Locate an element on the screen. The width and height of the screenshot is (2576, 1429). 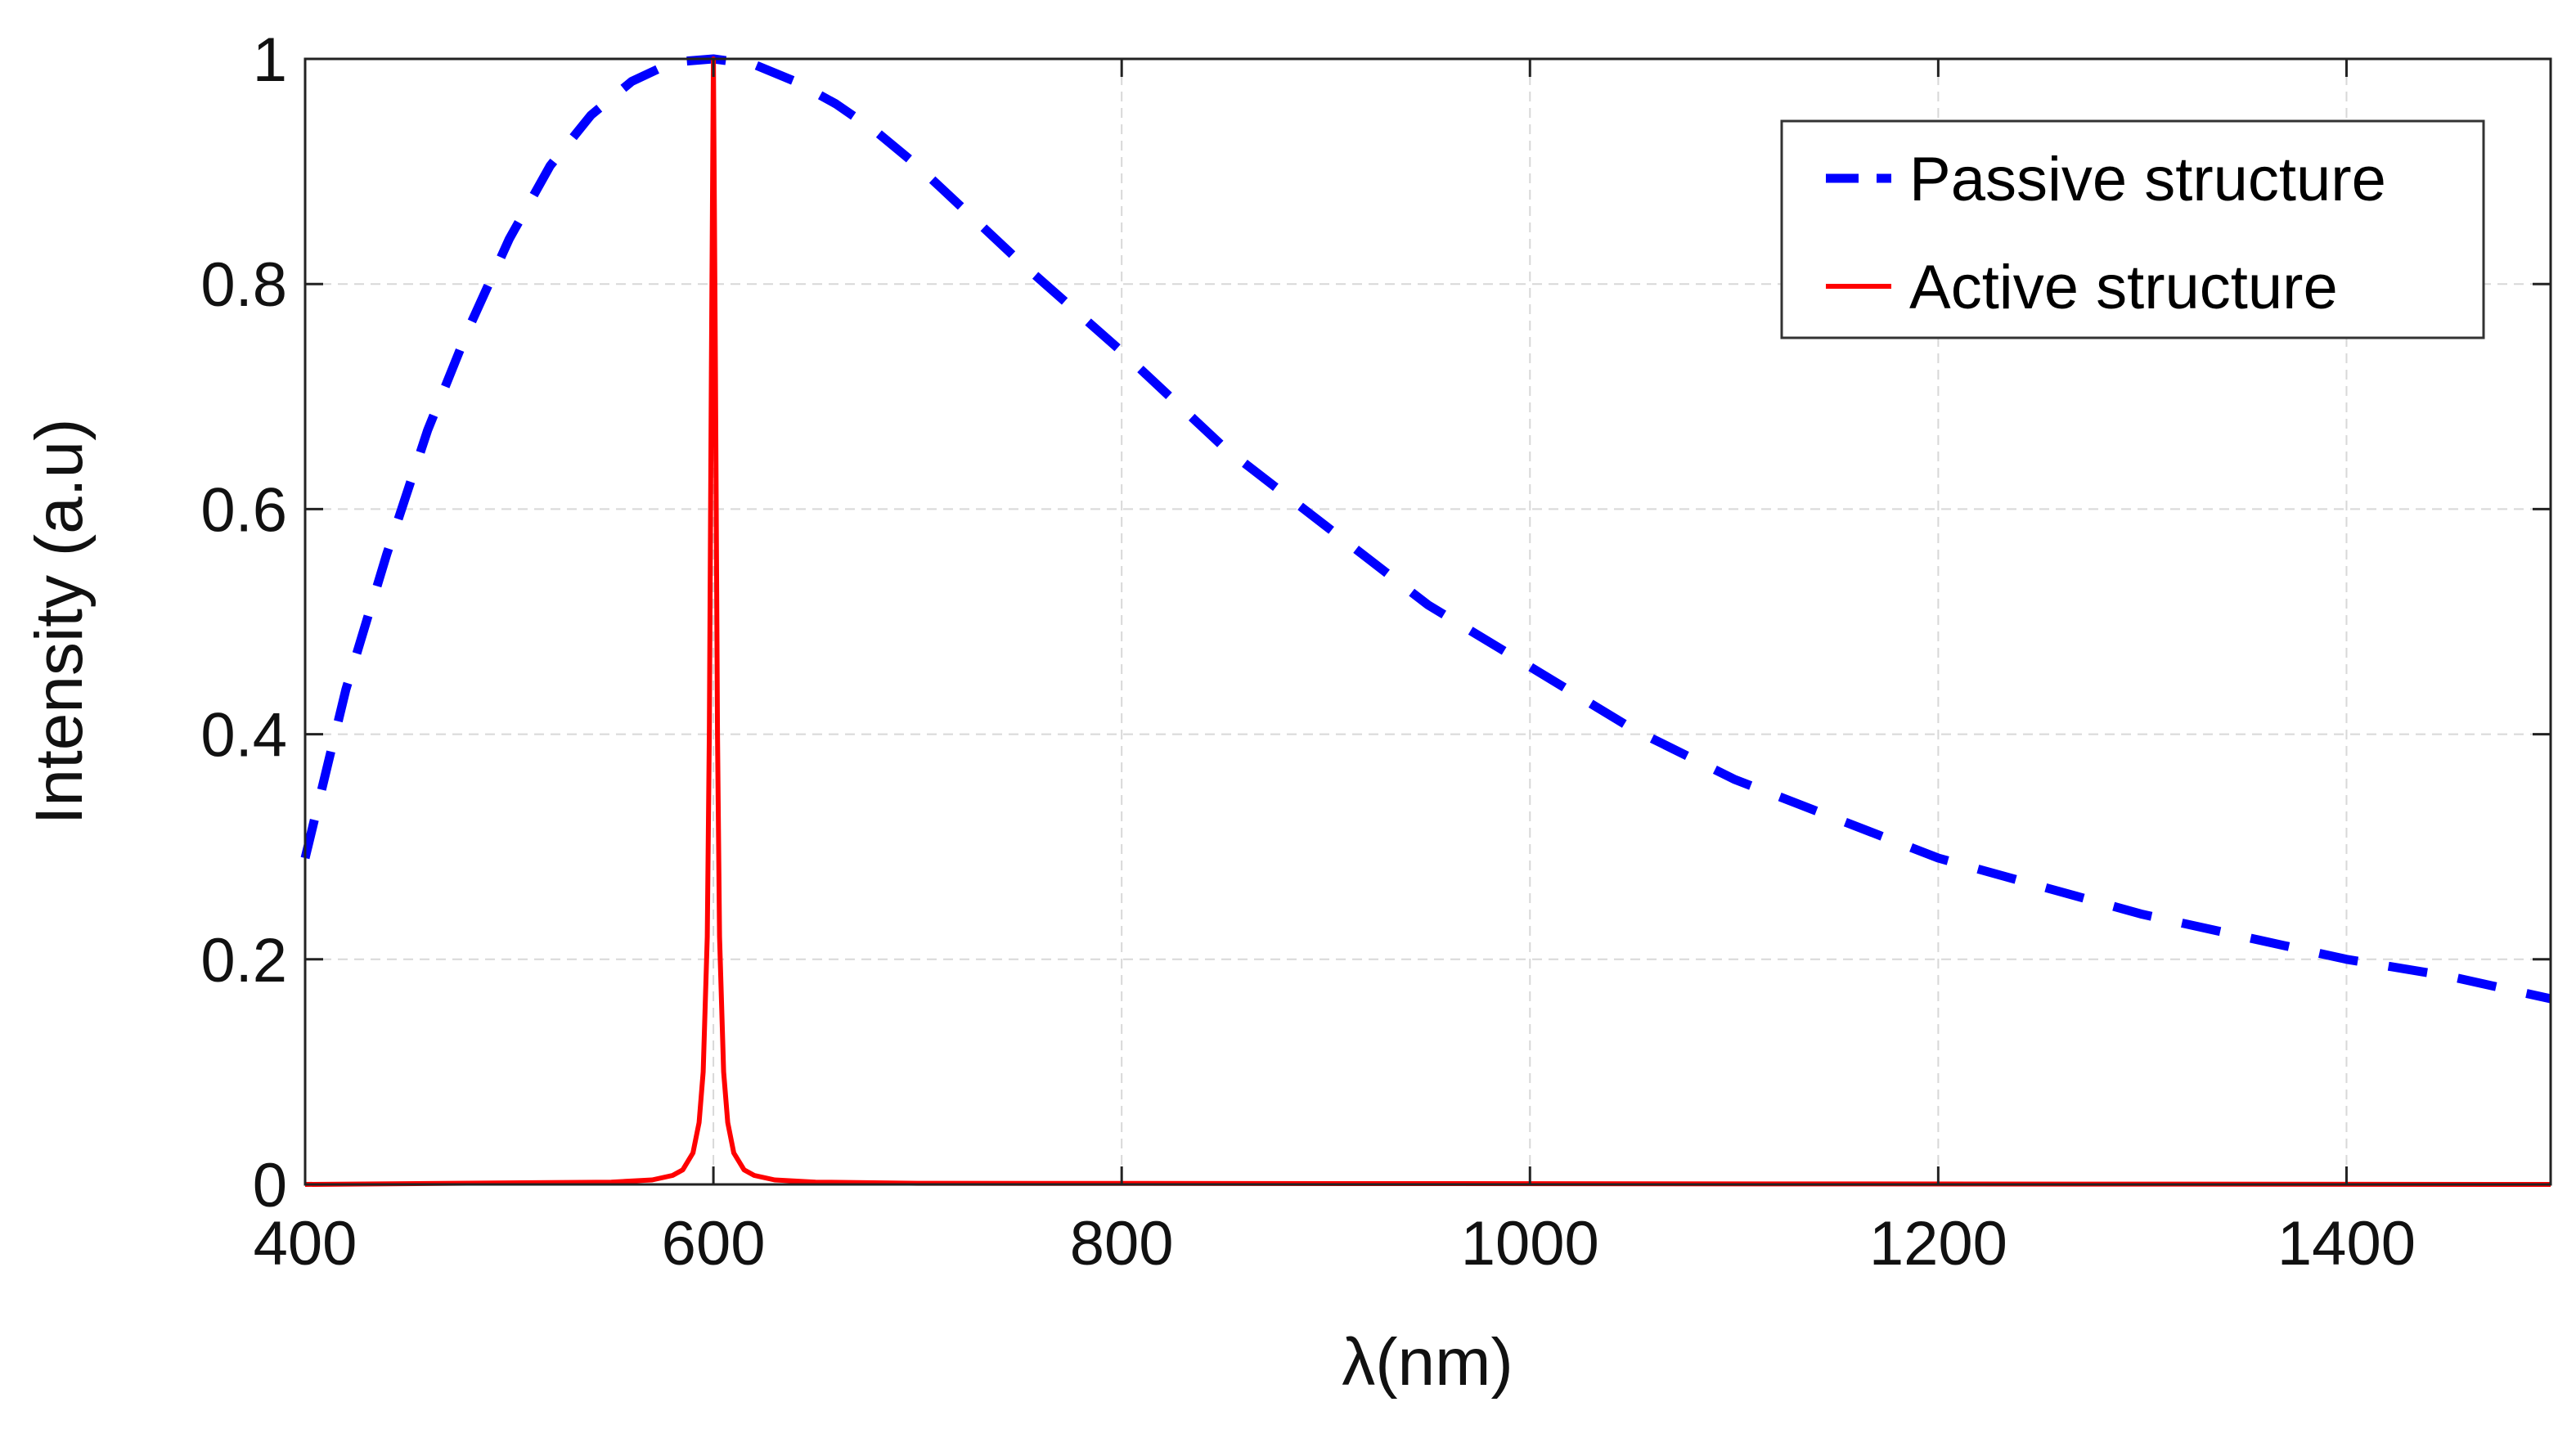
x-tick-label: 1000 is located at coordinates (1530, 1243).